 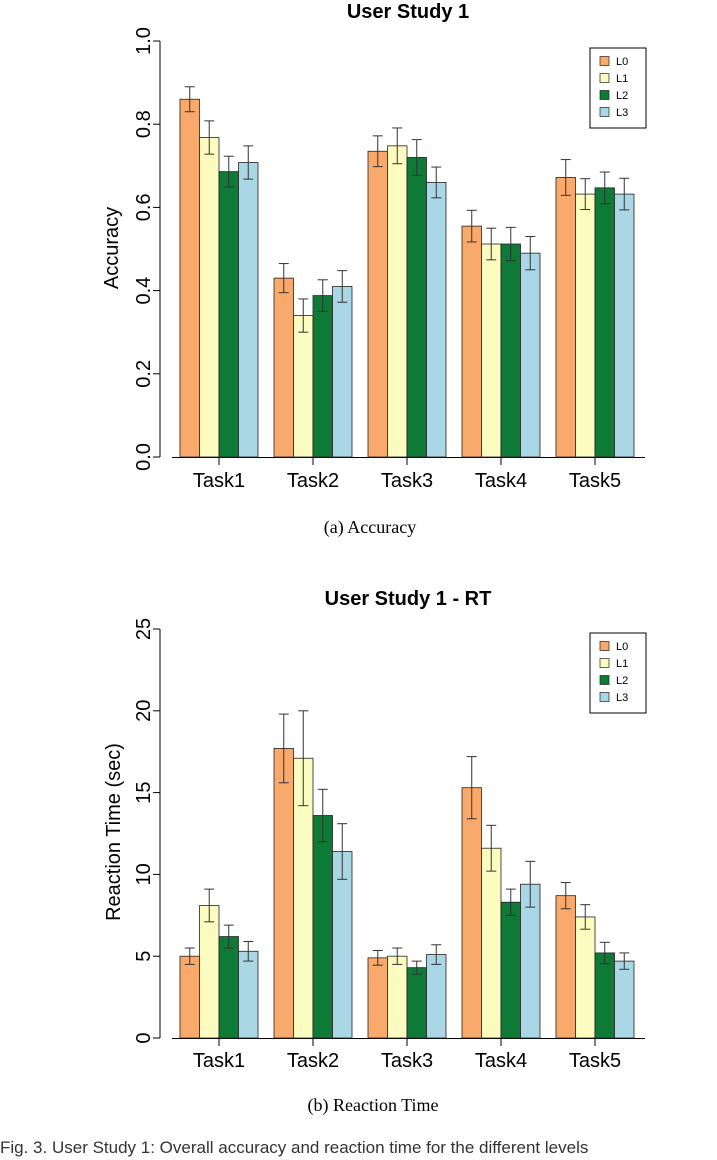 I want to click on y-tick-label: 0.2, so click(x=144, y=374).